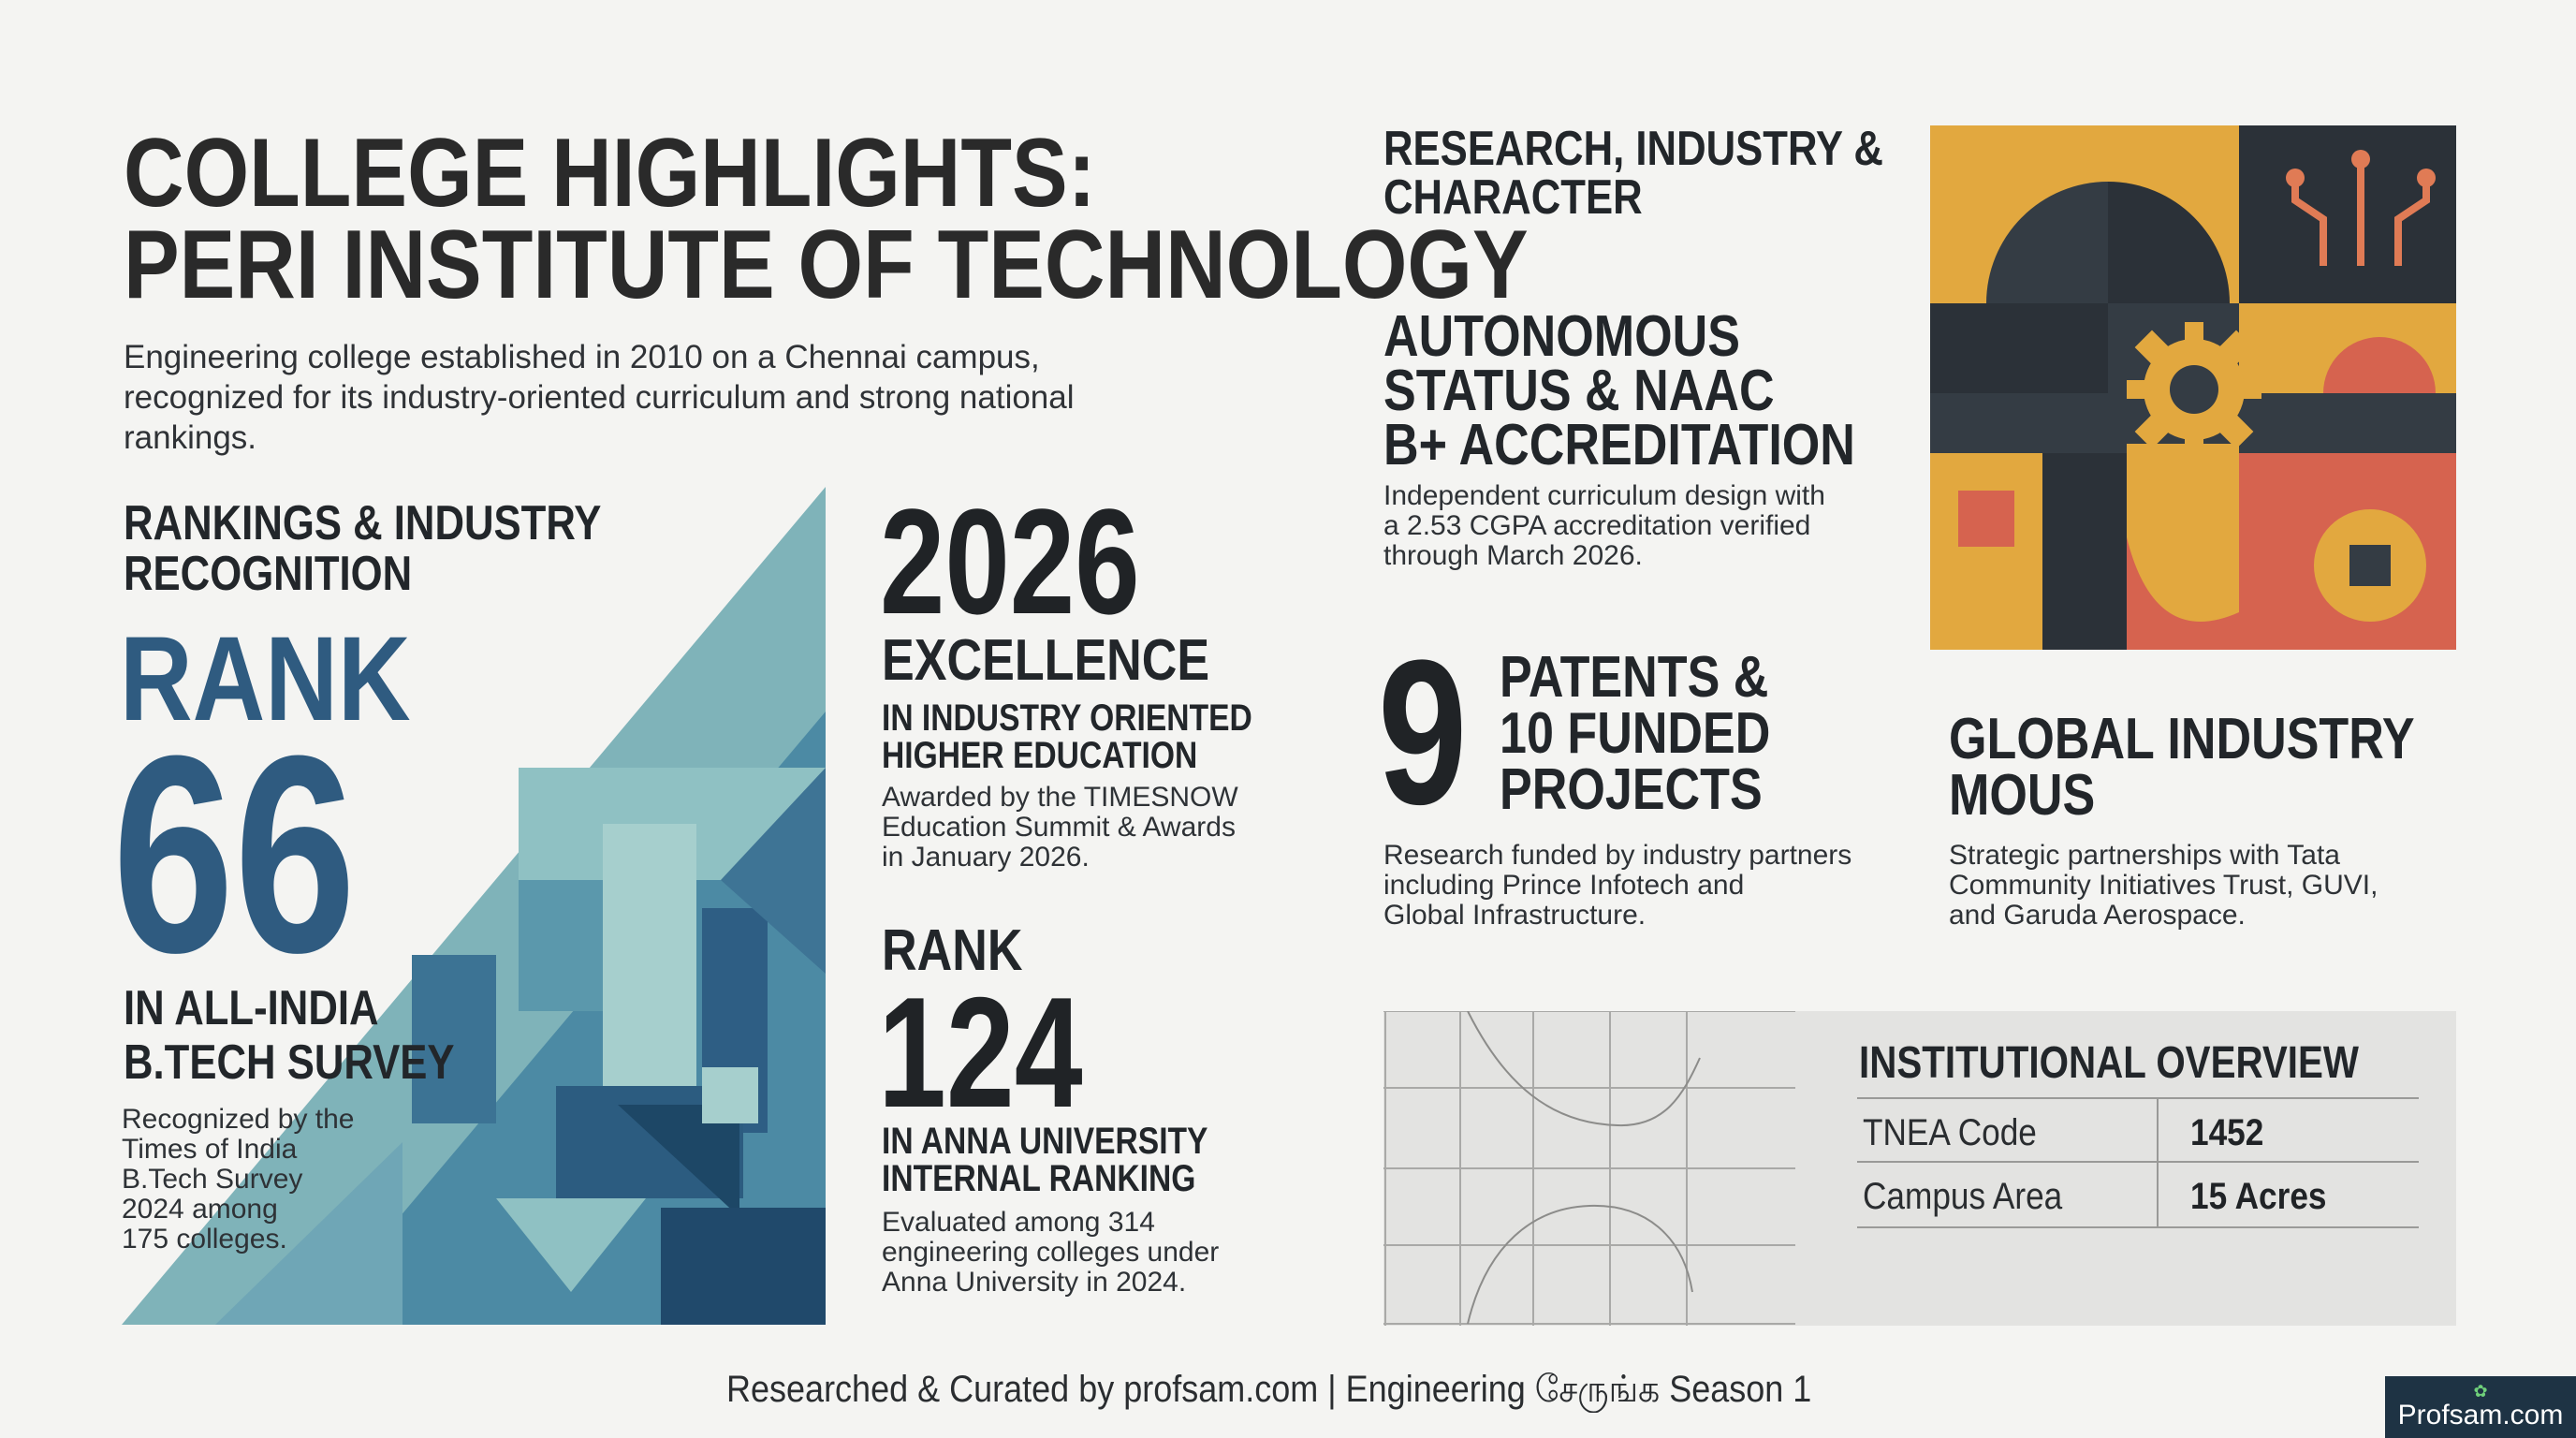 The image size is (2576, 1438). Describe the element at coordinates (234, 854) in the screenshot. I see `rank-number-66: 66` at that location.